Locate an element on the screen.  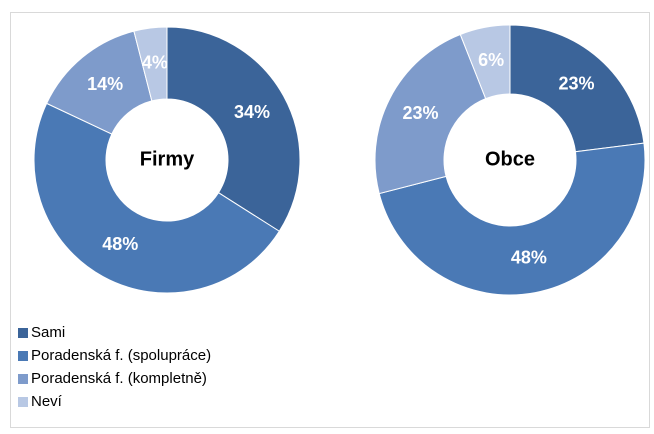
legend-label: Neví is located at coordinates (47, 401).